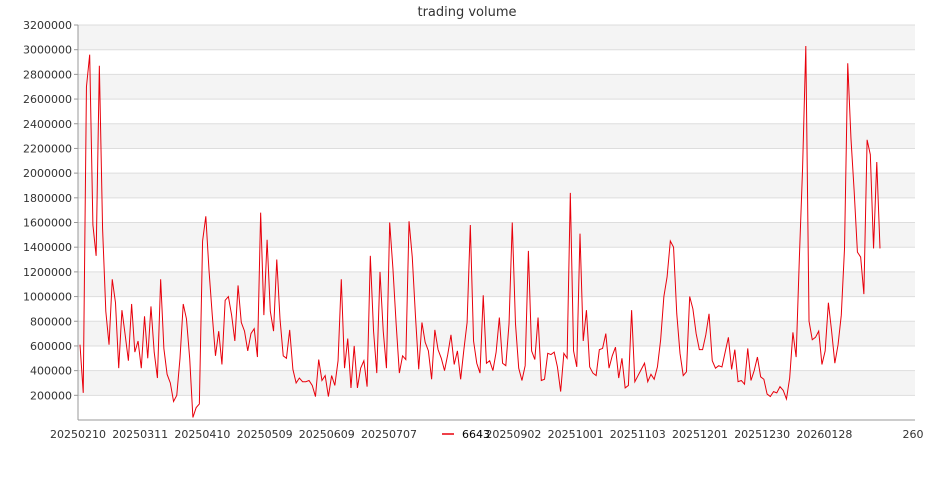 The width and height of the screenshot is (935, 500). Describe the element at coordinates (47, 99) in the screenshot. I see `y-tick-label: 2600000` at that location.